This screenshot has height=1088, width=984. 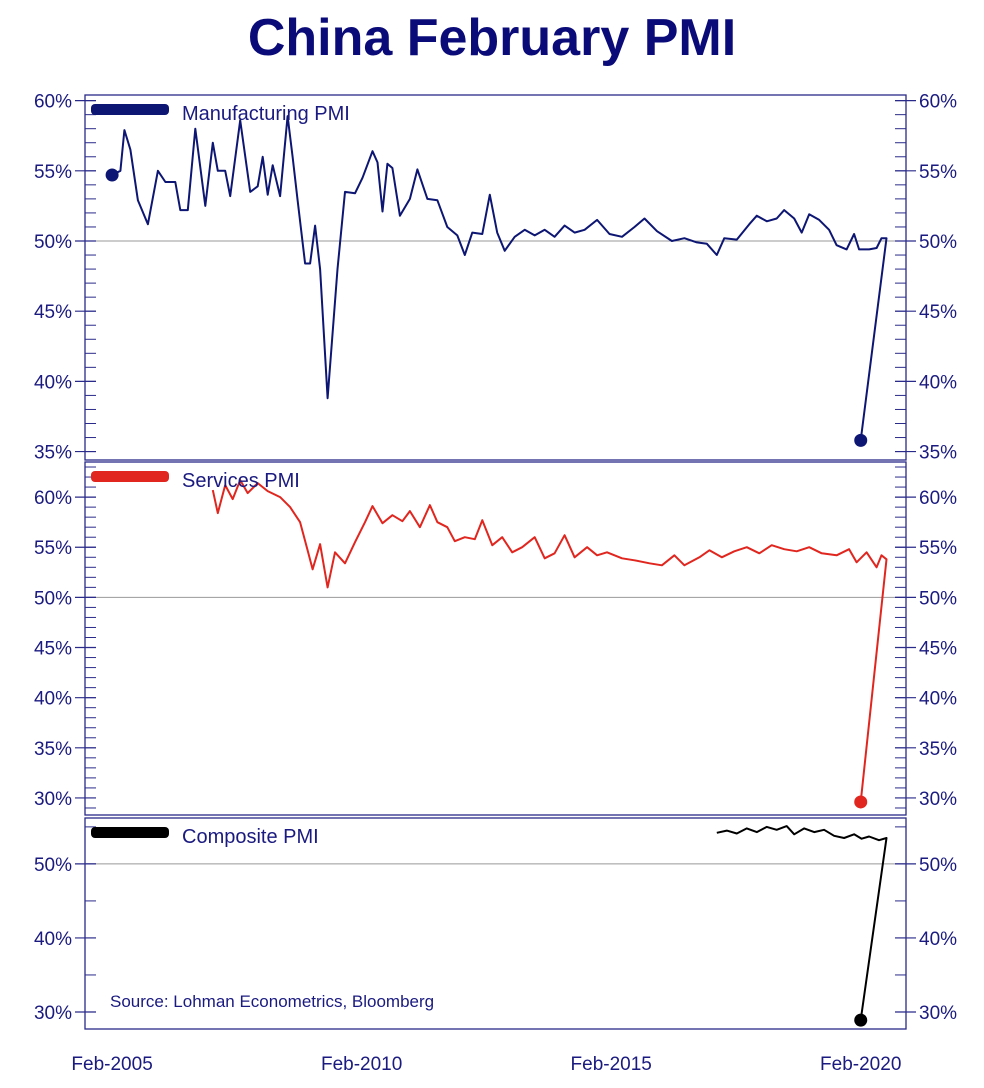 I want to click on services-pmi-legend-swatch, so click(x=130, y=476).